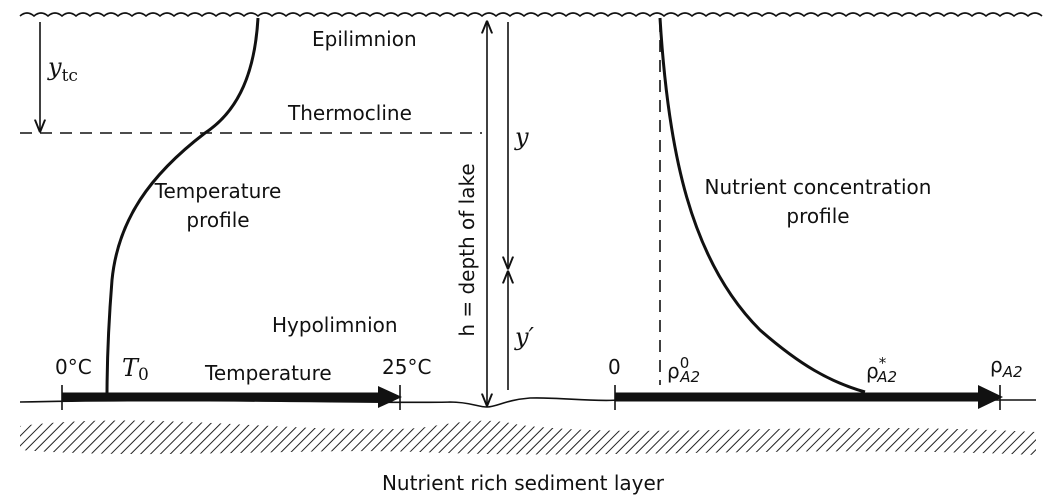 The height and width of the screenshot is (499, 1046). Describe the element at coordinates (614, 367) in the screenshot. I see `axis-label: 0` at that location.